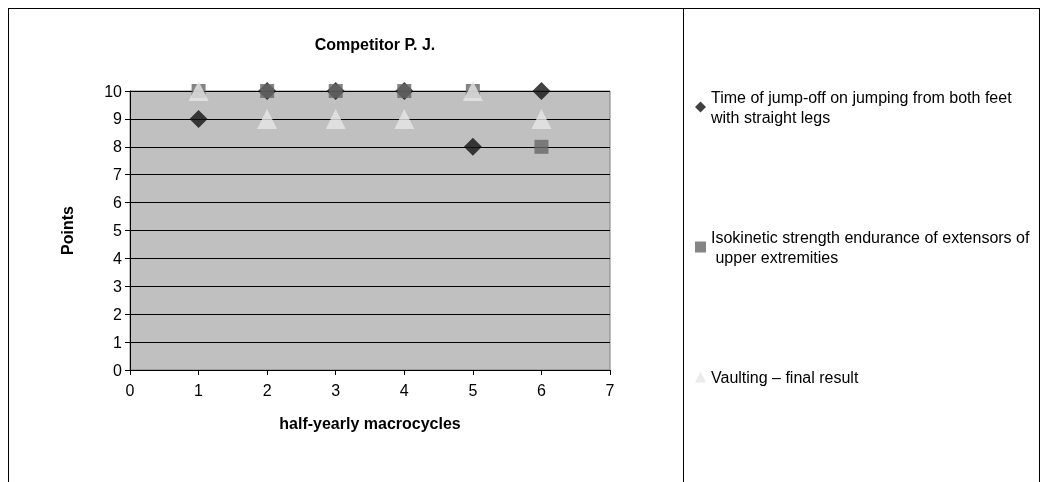 Image resolution: width=1049 pixels, height=482 pixels. I want to click on y-axis-title: Points, so click(67, 230).